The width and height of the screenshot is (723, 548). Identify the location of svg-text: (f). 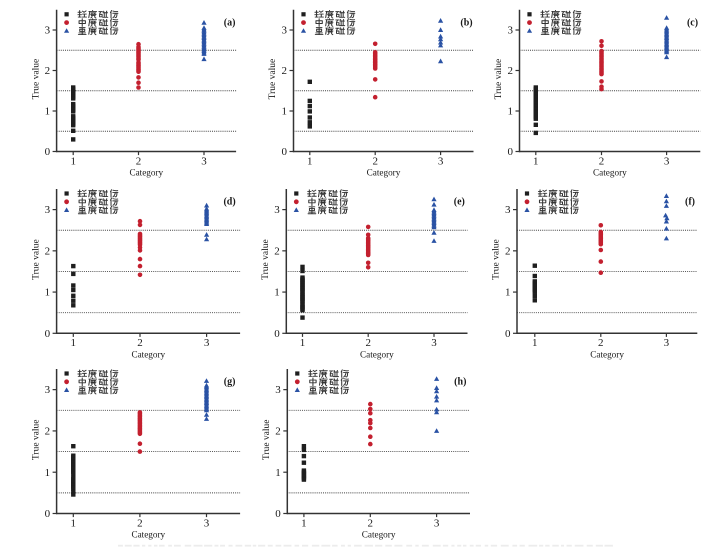
(690, 202).